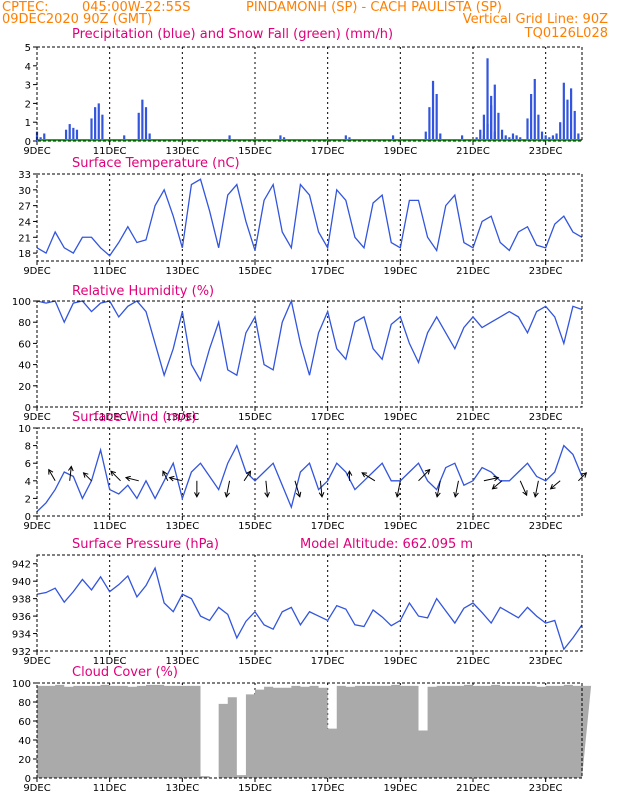 This screenshot has height=800, width=618. What do you see at coordinates (28, 482) in the screenshot?
I see `y-tick-label: 4` at bounding box center [28, 482].